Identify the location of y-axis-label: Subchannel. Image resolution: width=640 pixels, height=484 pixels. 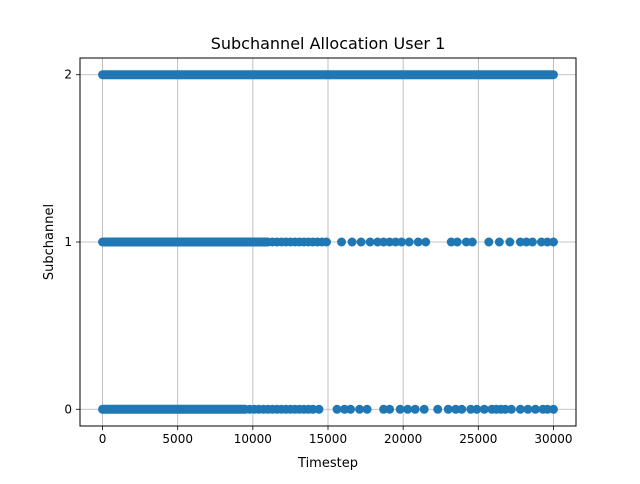
(49, 242).